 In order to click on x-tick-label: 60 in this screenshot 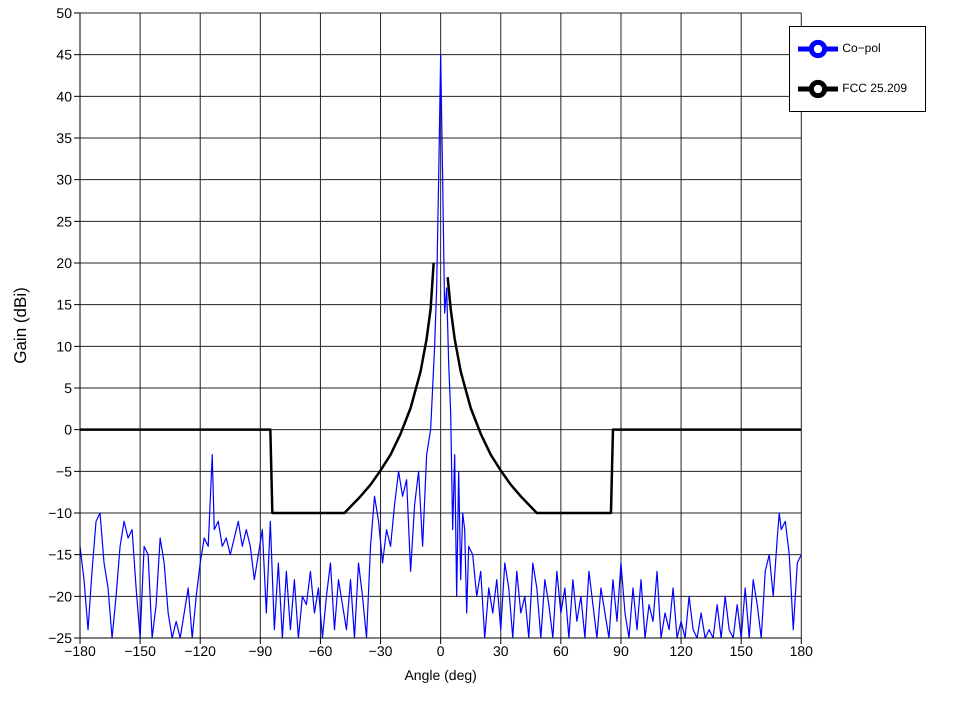, I will do `click(561, 650)`.